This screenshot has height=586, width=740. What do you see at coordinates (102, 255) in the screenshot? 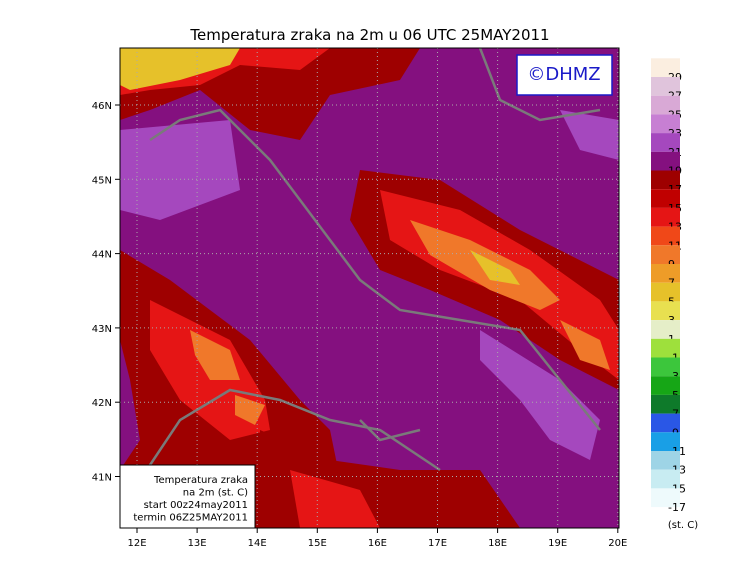
I see `lat-label: 44N` at bounding box center [102, 255].